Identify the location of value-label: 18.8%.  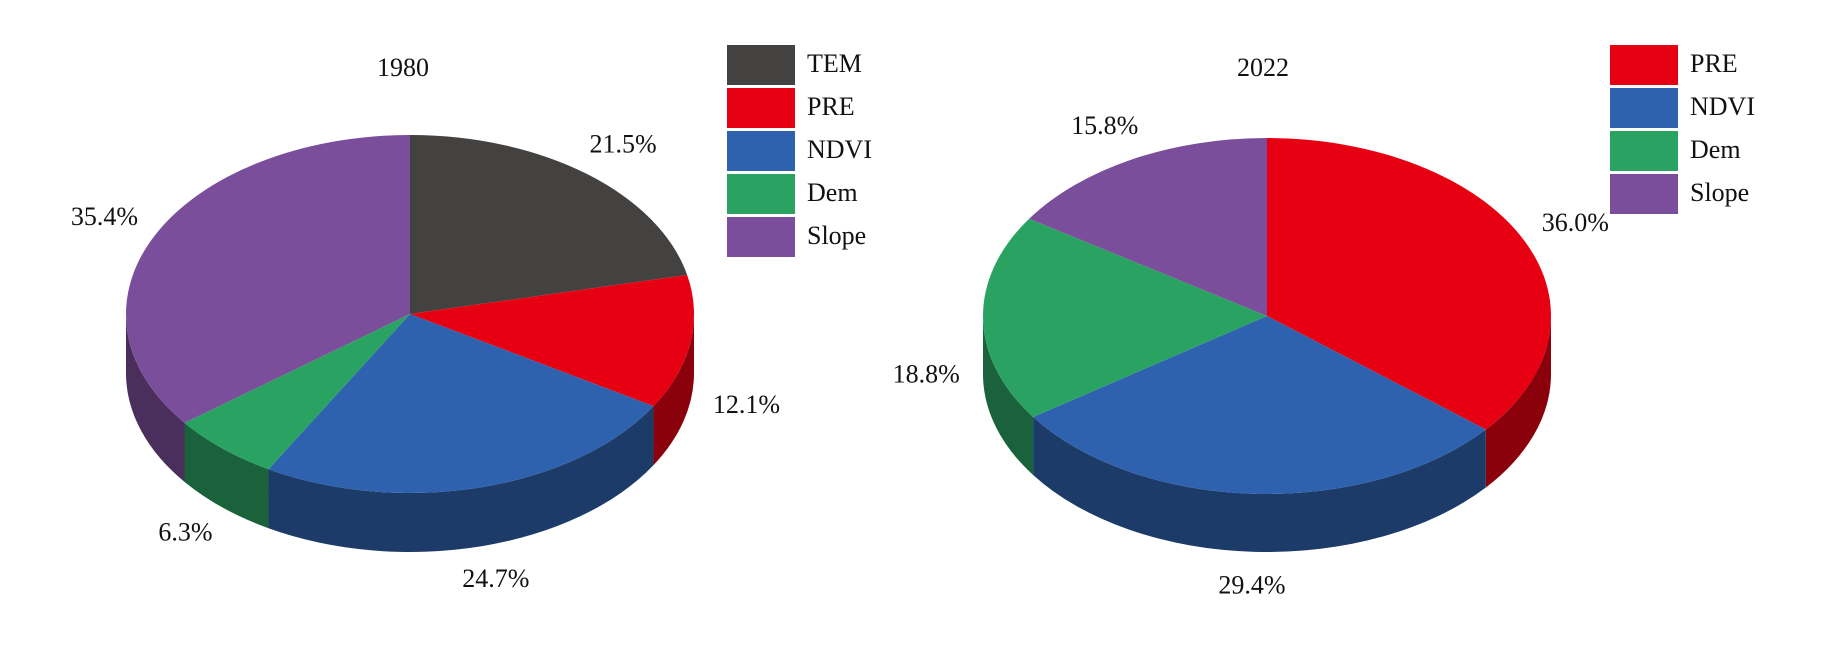
(926, 374).